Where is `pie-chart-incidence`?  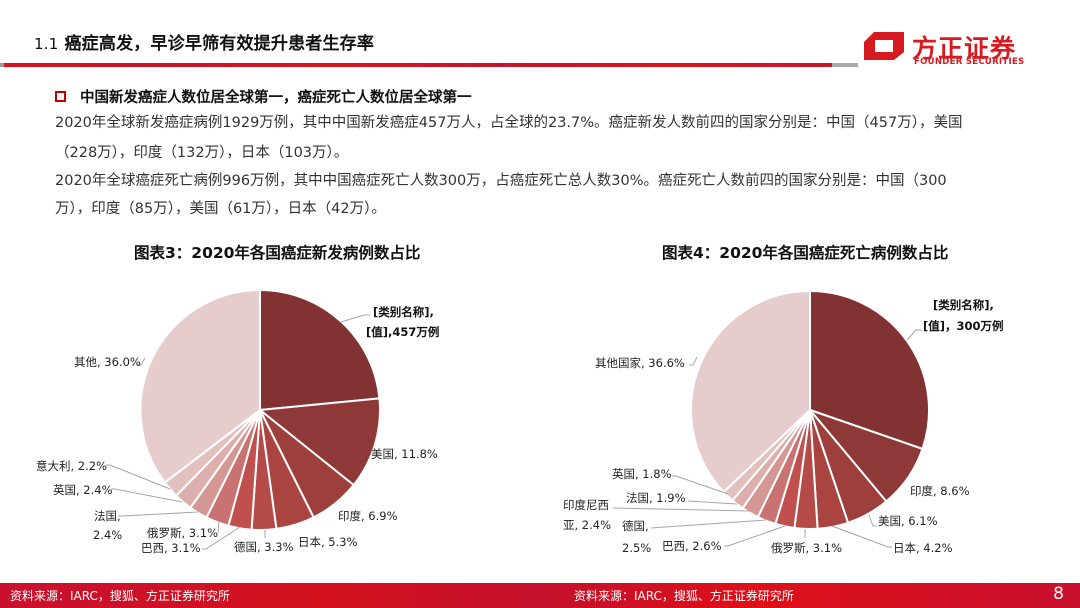
pie-chart-incidence is located at coordinates (260, 409).